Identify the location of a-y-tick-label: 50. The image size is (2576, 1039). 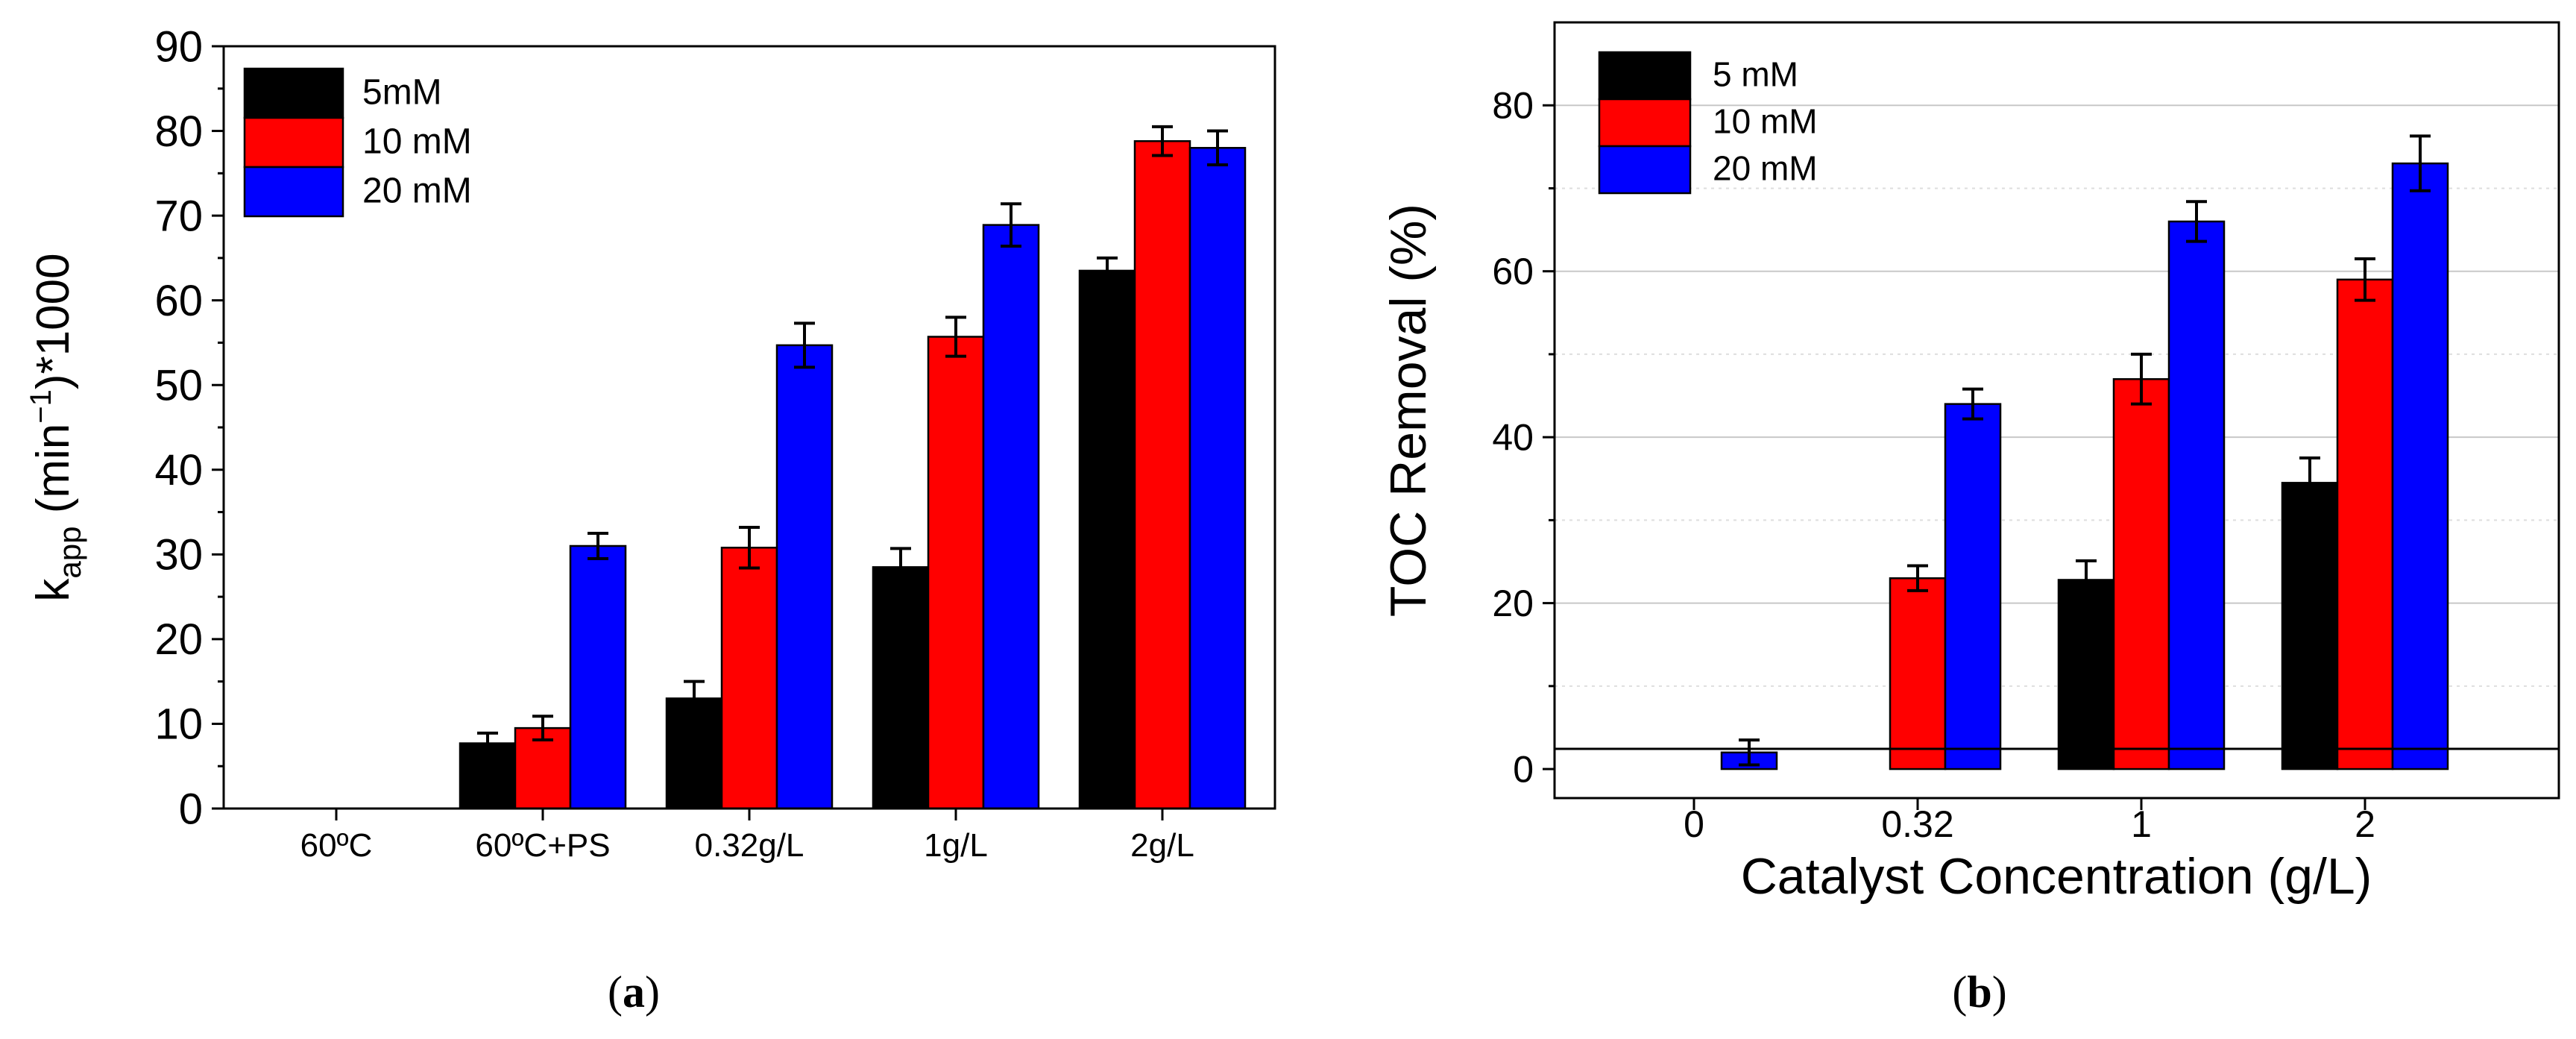
(178, 386).